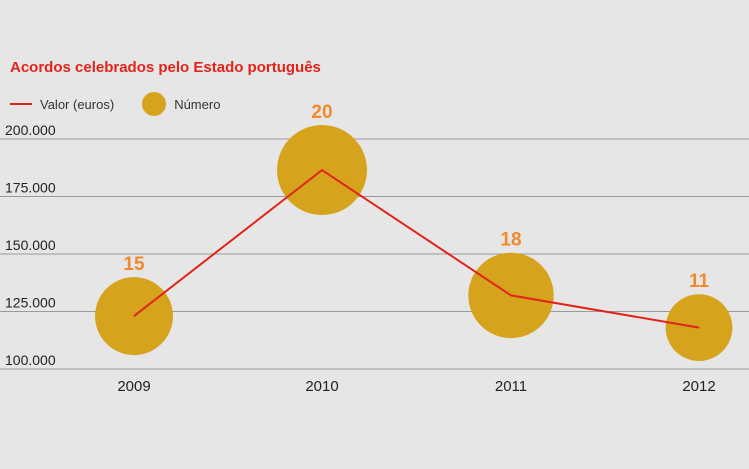 This screenshot has height=469, width=749. Describe the element at coordinates (133, 386) in the screenshot. I see `x-tick-label: 2009` at that location.